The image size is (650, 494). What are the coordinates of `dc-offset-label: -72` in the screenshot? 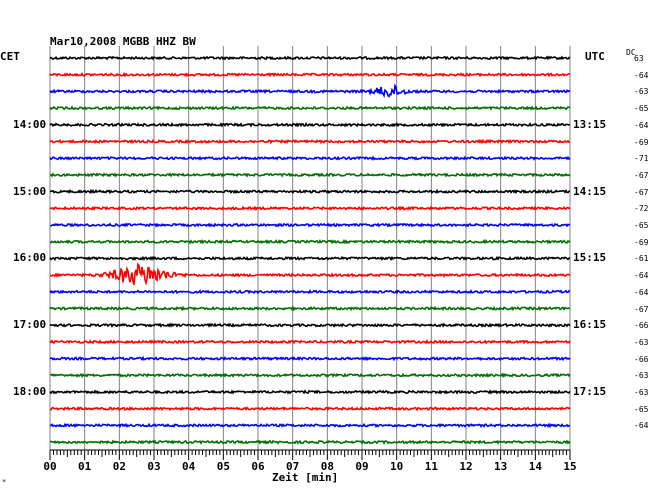 It's located at (641, 209).